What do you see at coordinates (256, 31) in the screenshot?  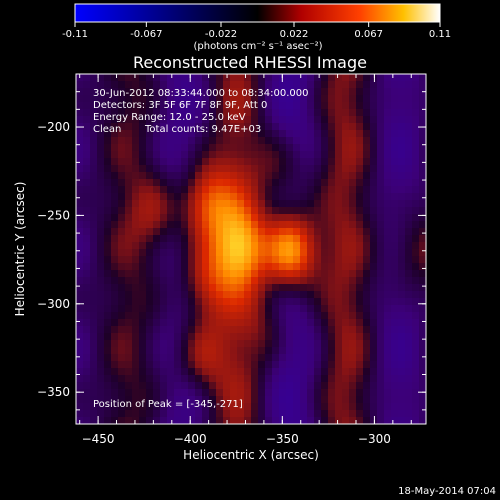 I see `colorbar-ticks: -0.11 -0.067 -0.022 0.022 0.067 0.11` at bounding box center [256, 31].